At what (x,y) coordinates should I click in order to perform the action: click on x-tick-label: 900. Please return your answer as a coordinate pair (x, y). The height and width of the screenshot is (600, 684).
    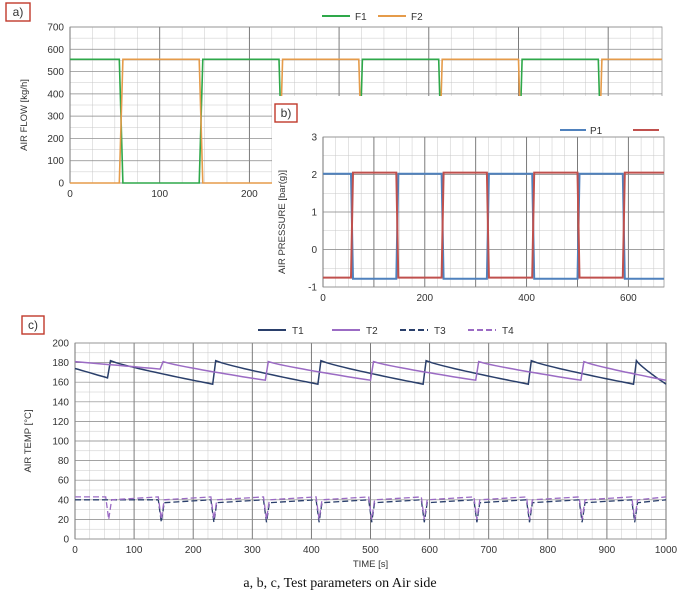
    Looking at the image, I should click on (607, 550).